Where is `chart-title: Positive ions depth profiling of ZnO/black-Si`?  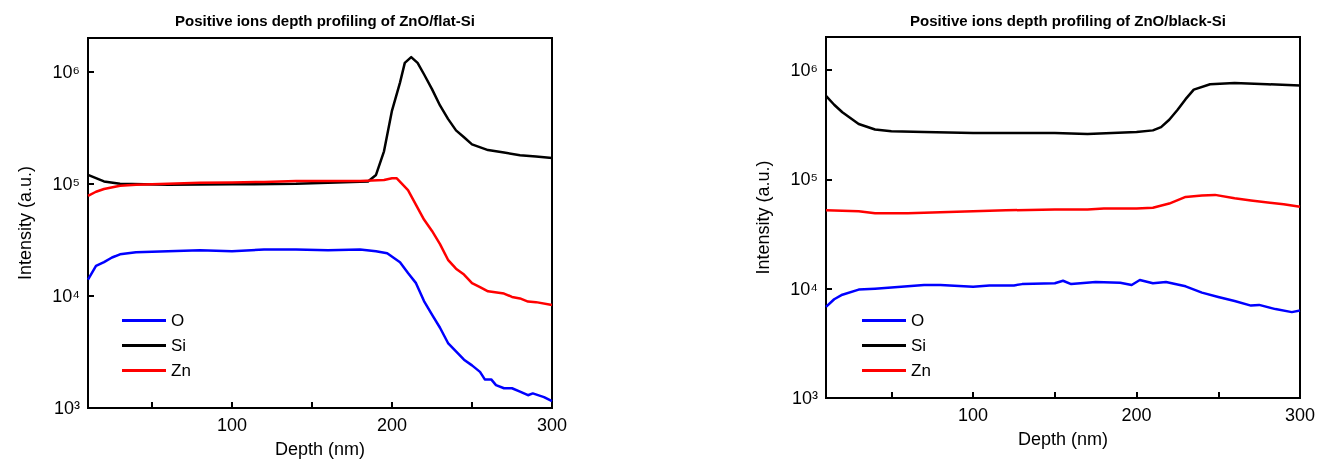 chart-title: Positive ions depth profiling of ZnO/black-Si is located at coordinates (1068, 20).